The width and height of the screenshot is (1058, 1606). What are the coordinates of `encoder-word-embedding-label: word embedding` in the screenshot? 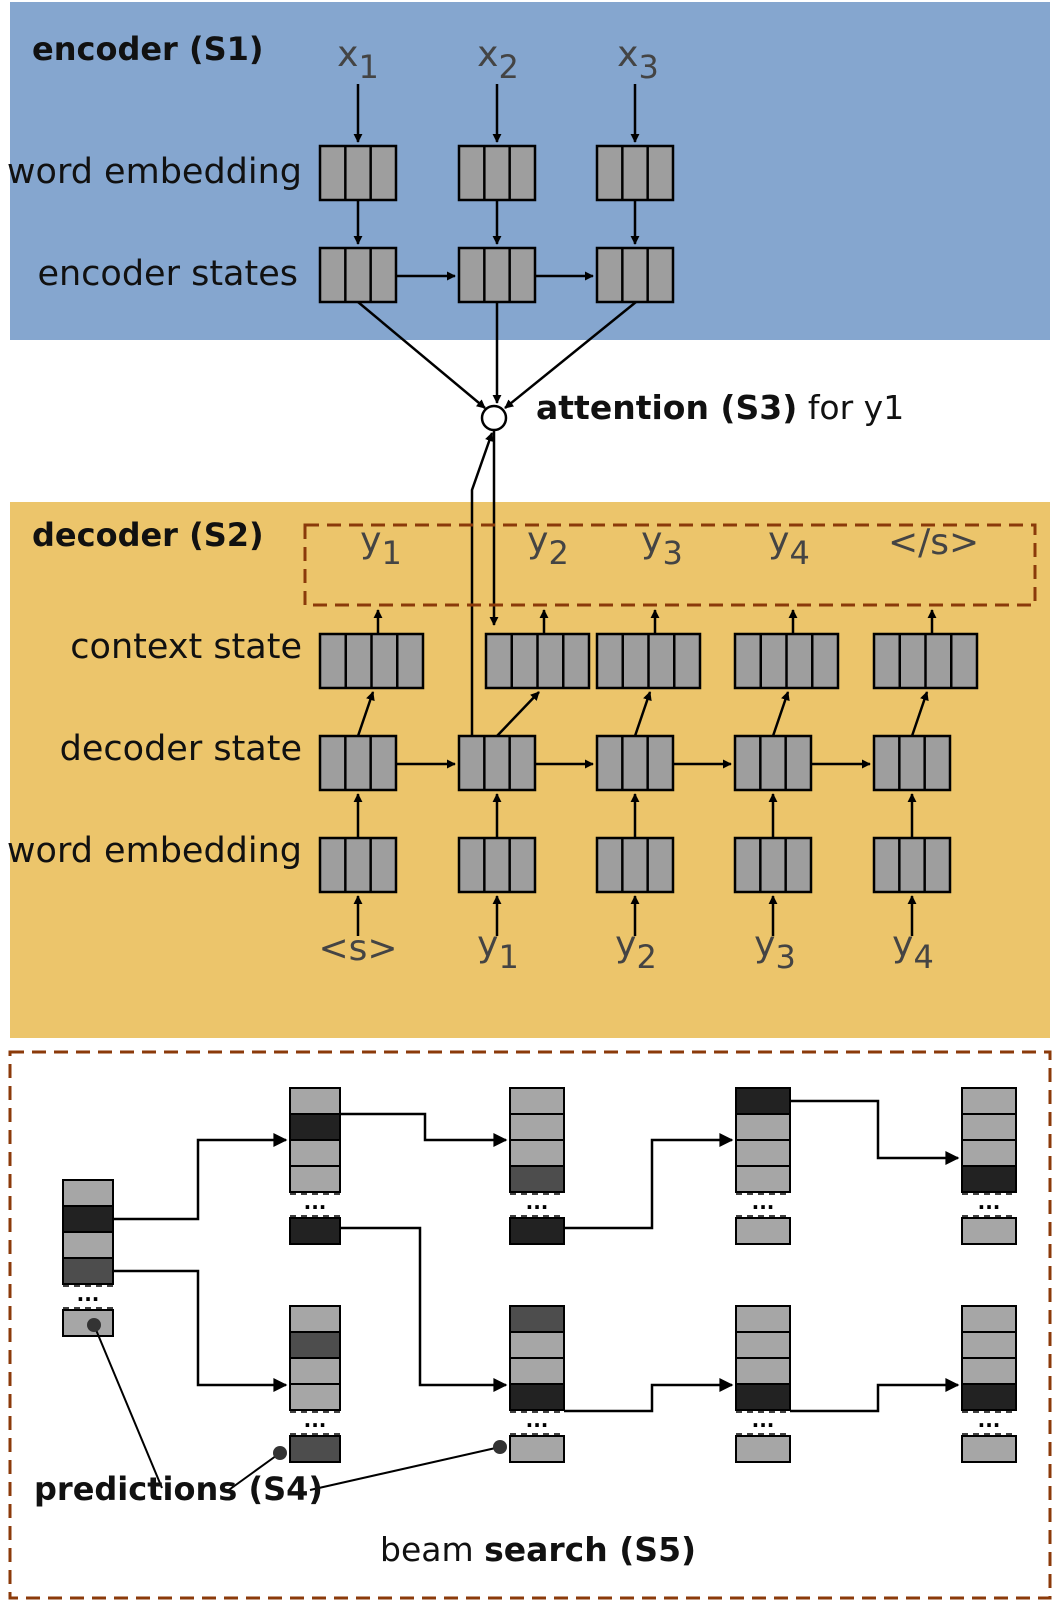 It's located at (154, 172).